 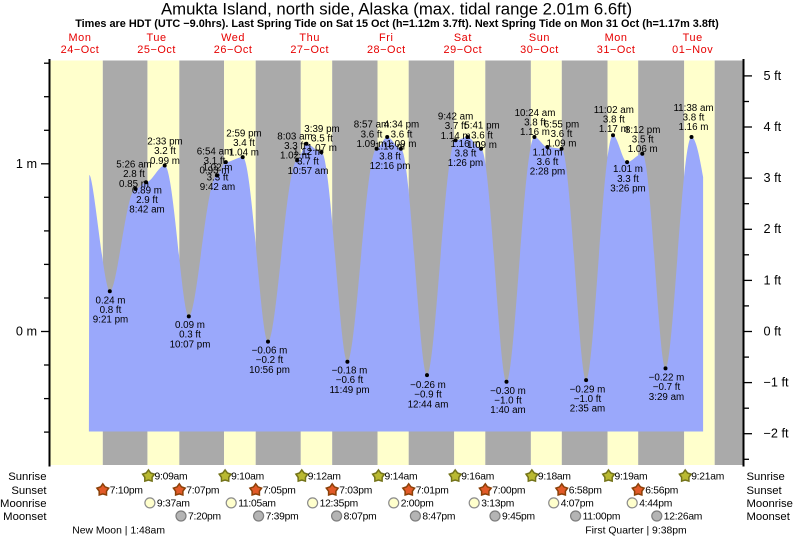 What do you see at coordinates (481, 126) in the screenshot?
I see `svg-text: 5:41 pm` at bounding box center [481, 126].